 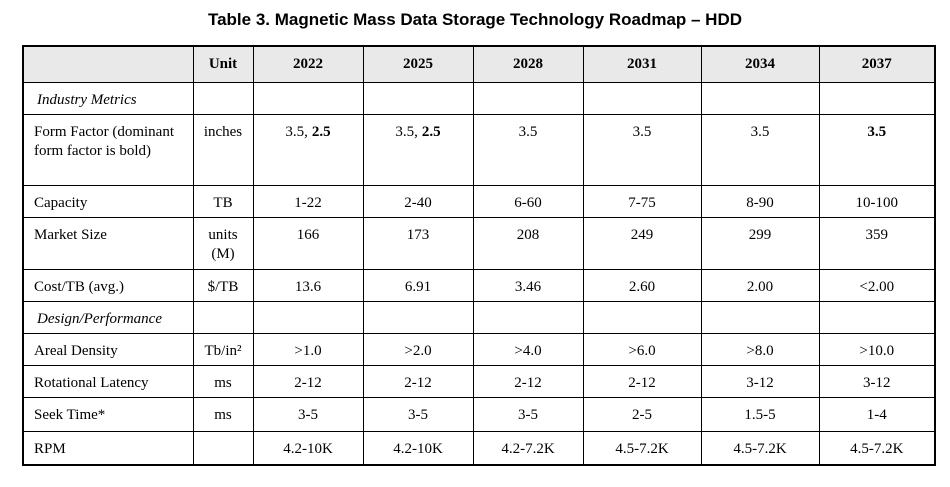 I want to click on row-label: Cost/TB (avg.), so click(x=108, y=285).